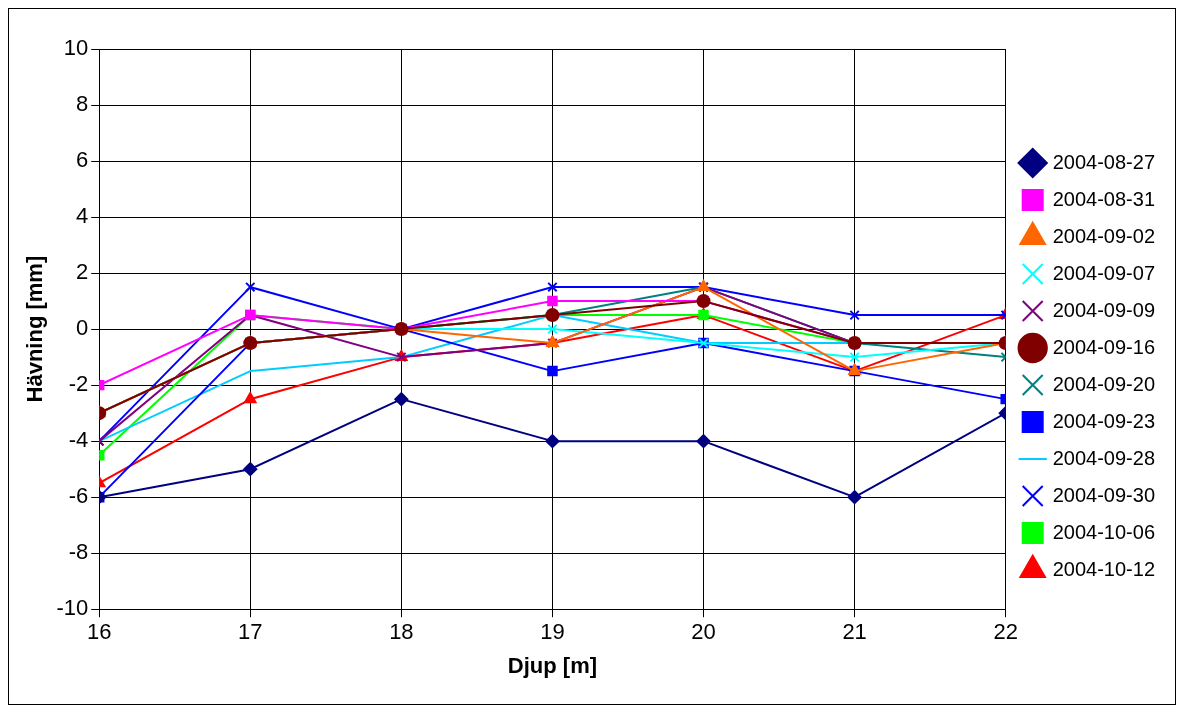 The height and width of the screenshot is (715, 1186). What do you see at coordinates (78, 552) in the screenshot?
I see `y-tick-label: -8` at bounding box center [78, 552].